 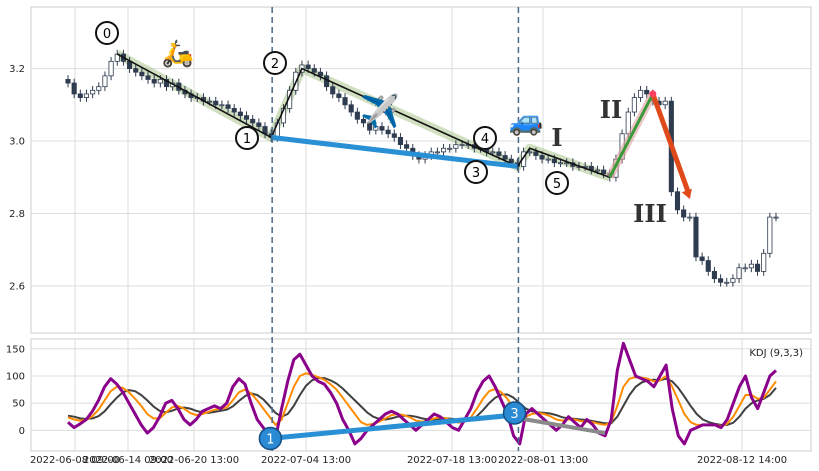 I want to click on x-tick-label: 2022-06-08 09:00, so click(x=75, y=460).